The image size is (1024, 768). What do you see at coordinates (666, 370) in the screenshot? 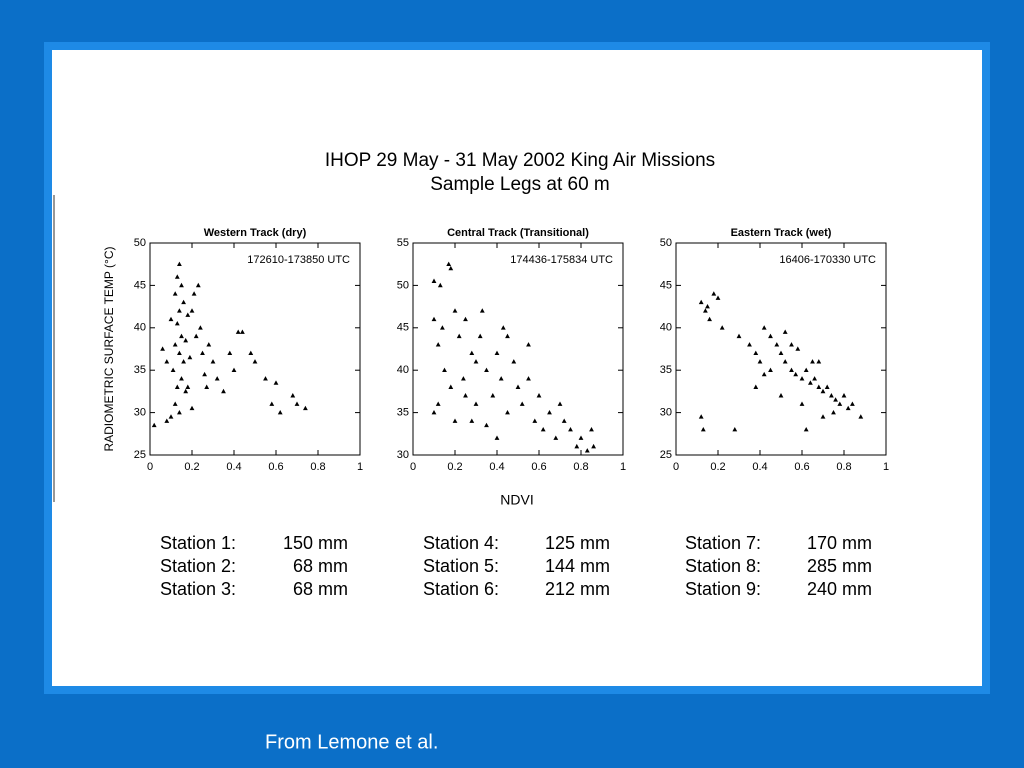
I see `y-tick-label: 35` at bounding box center [666, 370].